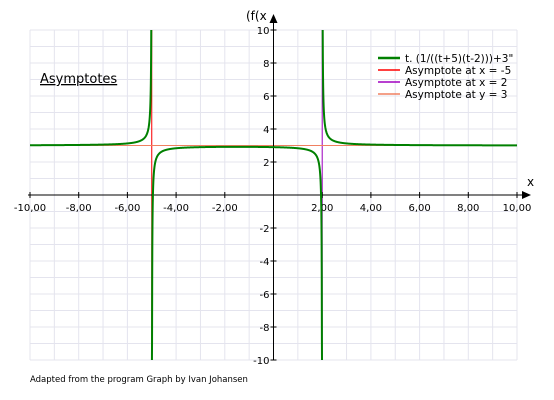 This screenshot has width=554, height=400. Describe the element at coordinates (265, 196) in the screenshot. I see `y-tick-labels: -10 -8 -6 -4 -2 2 4 6 8 10` at that location.